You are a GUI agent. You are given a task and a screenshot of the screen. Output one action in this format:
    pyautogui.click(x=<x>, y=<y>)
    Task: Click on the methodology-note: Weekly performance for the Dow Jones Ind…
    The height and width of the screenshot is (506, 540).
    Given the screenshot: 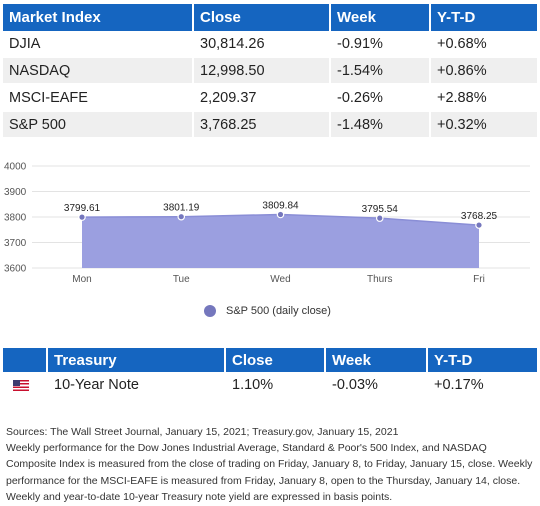 What is the action you would take?
    pyautogui.click(x=269, y=472)
    